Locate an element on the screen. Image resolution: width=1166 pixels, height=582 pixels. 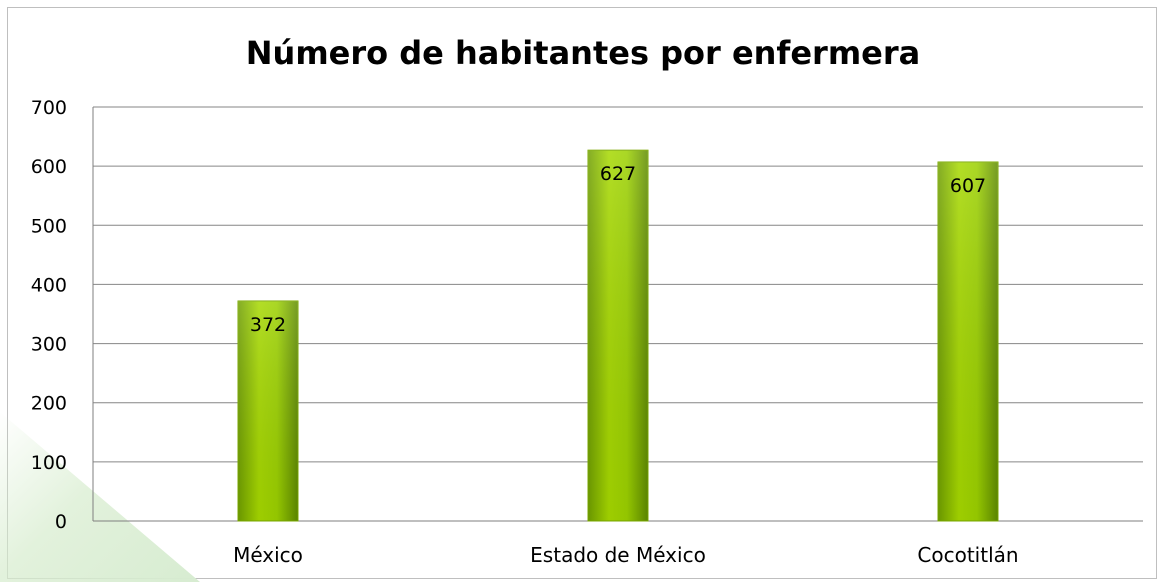
y-tick-label: 300 is located at coordinates (49, 345).